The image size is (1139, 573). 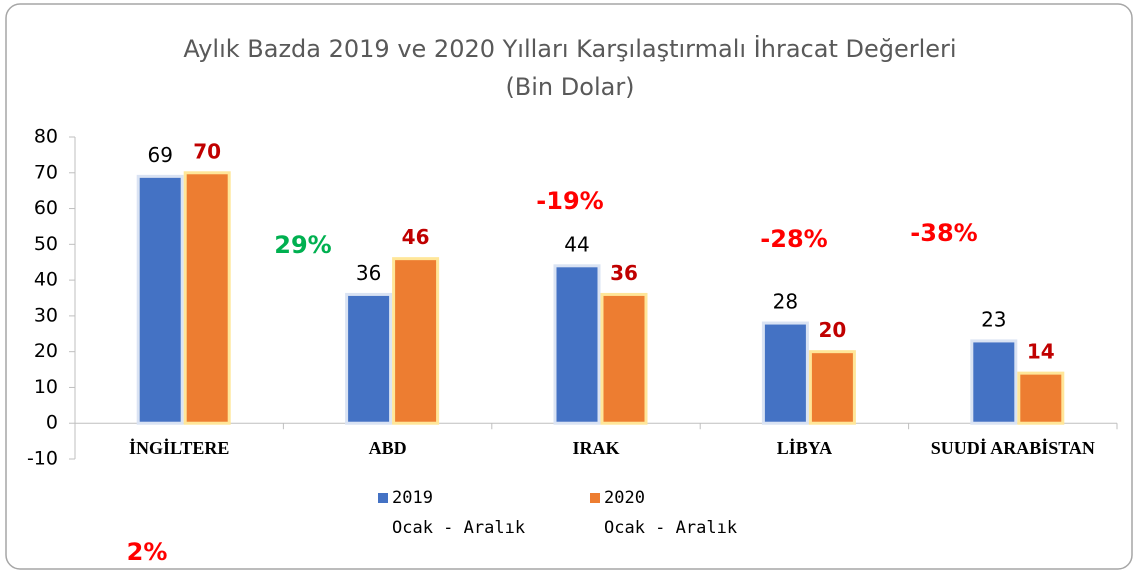 What do you see at coordinates (46, 315) in the screenshot?
I see `y-tick-label: 30` at bounding box center [46, 315].